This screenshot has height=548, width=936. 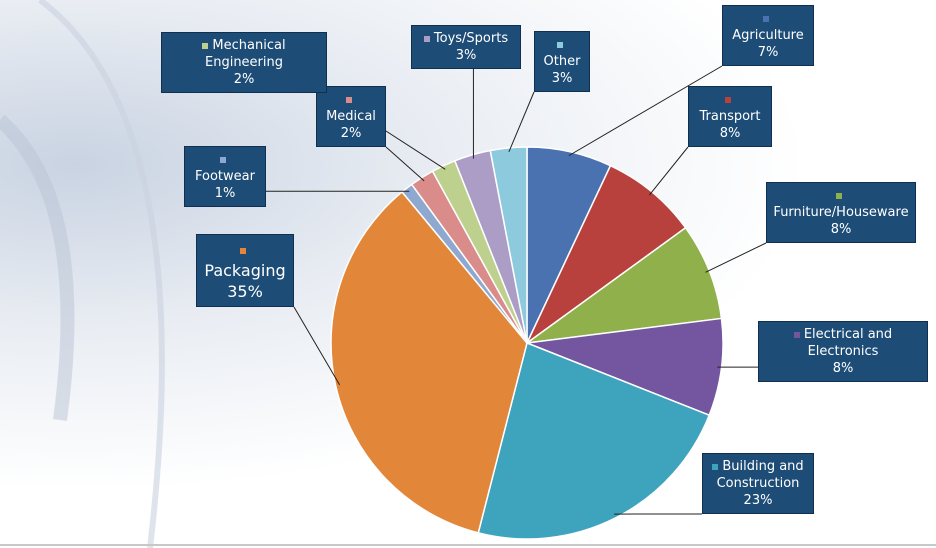 I want to click on category-label: Medical, so click(x=351, y=116).